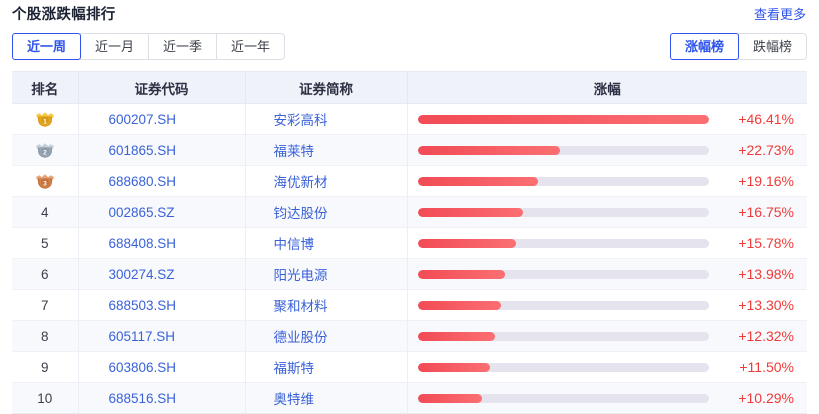 This screenshot has width=819, height=414. I want to click on table-row: 6 300274.SZ 阳光电源 +13.98%, so click(409, 274).